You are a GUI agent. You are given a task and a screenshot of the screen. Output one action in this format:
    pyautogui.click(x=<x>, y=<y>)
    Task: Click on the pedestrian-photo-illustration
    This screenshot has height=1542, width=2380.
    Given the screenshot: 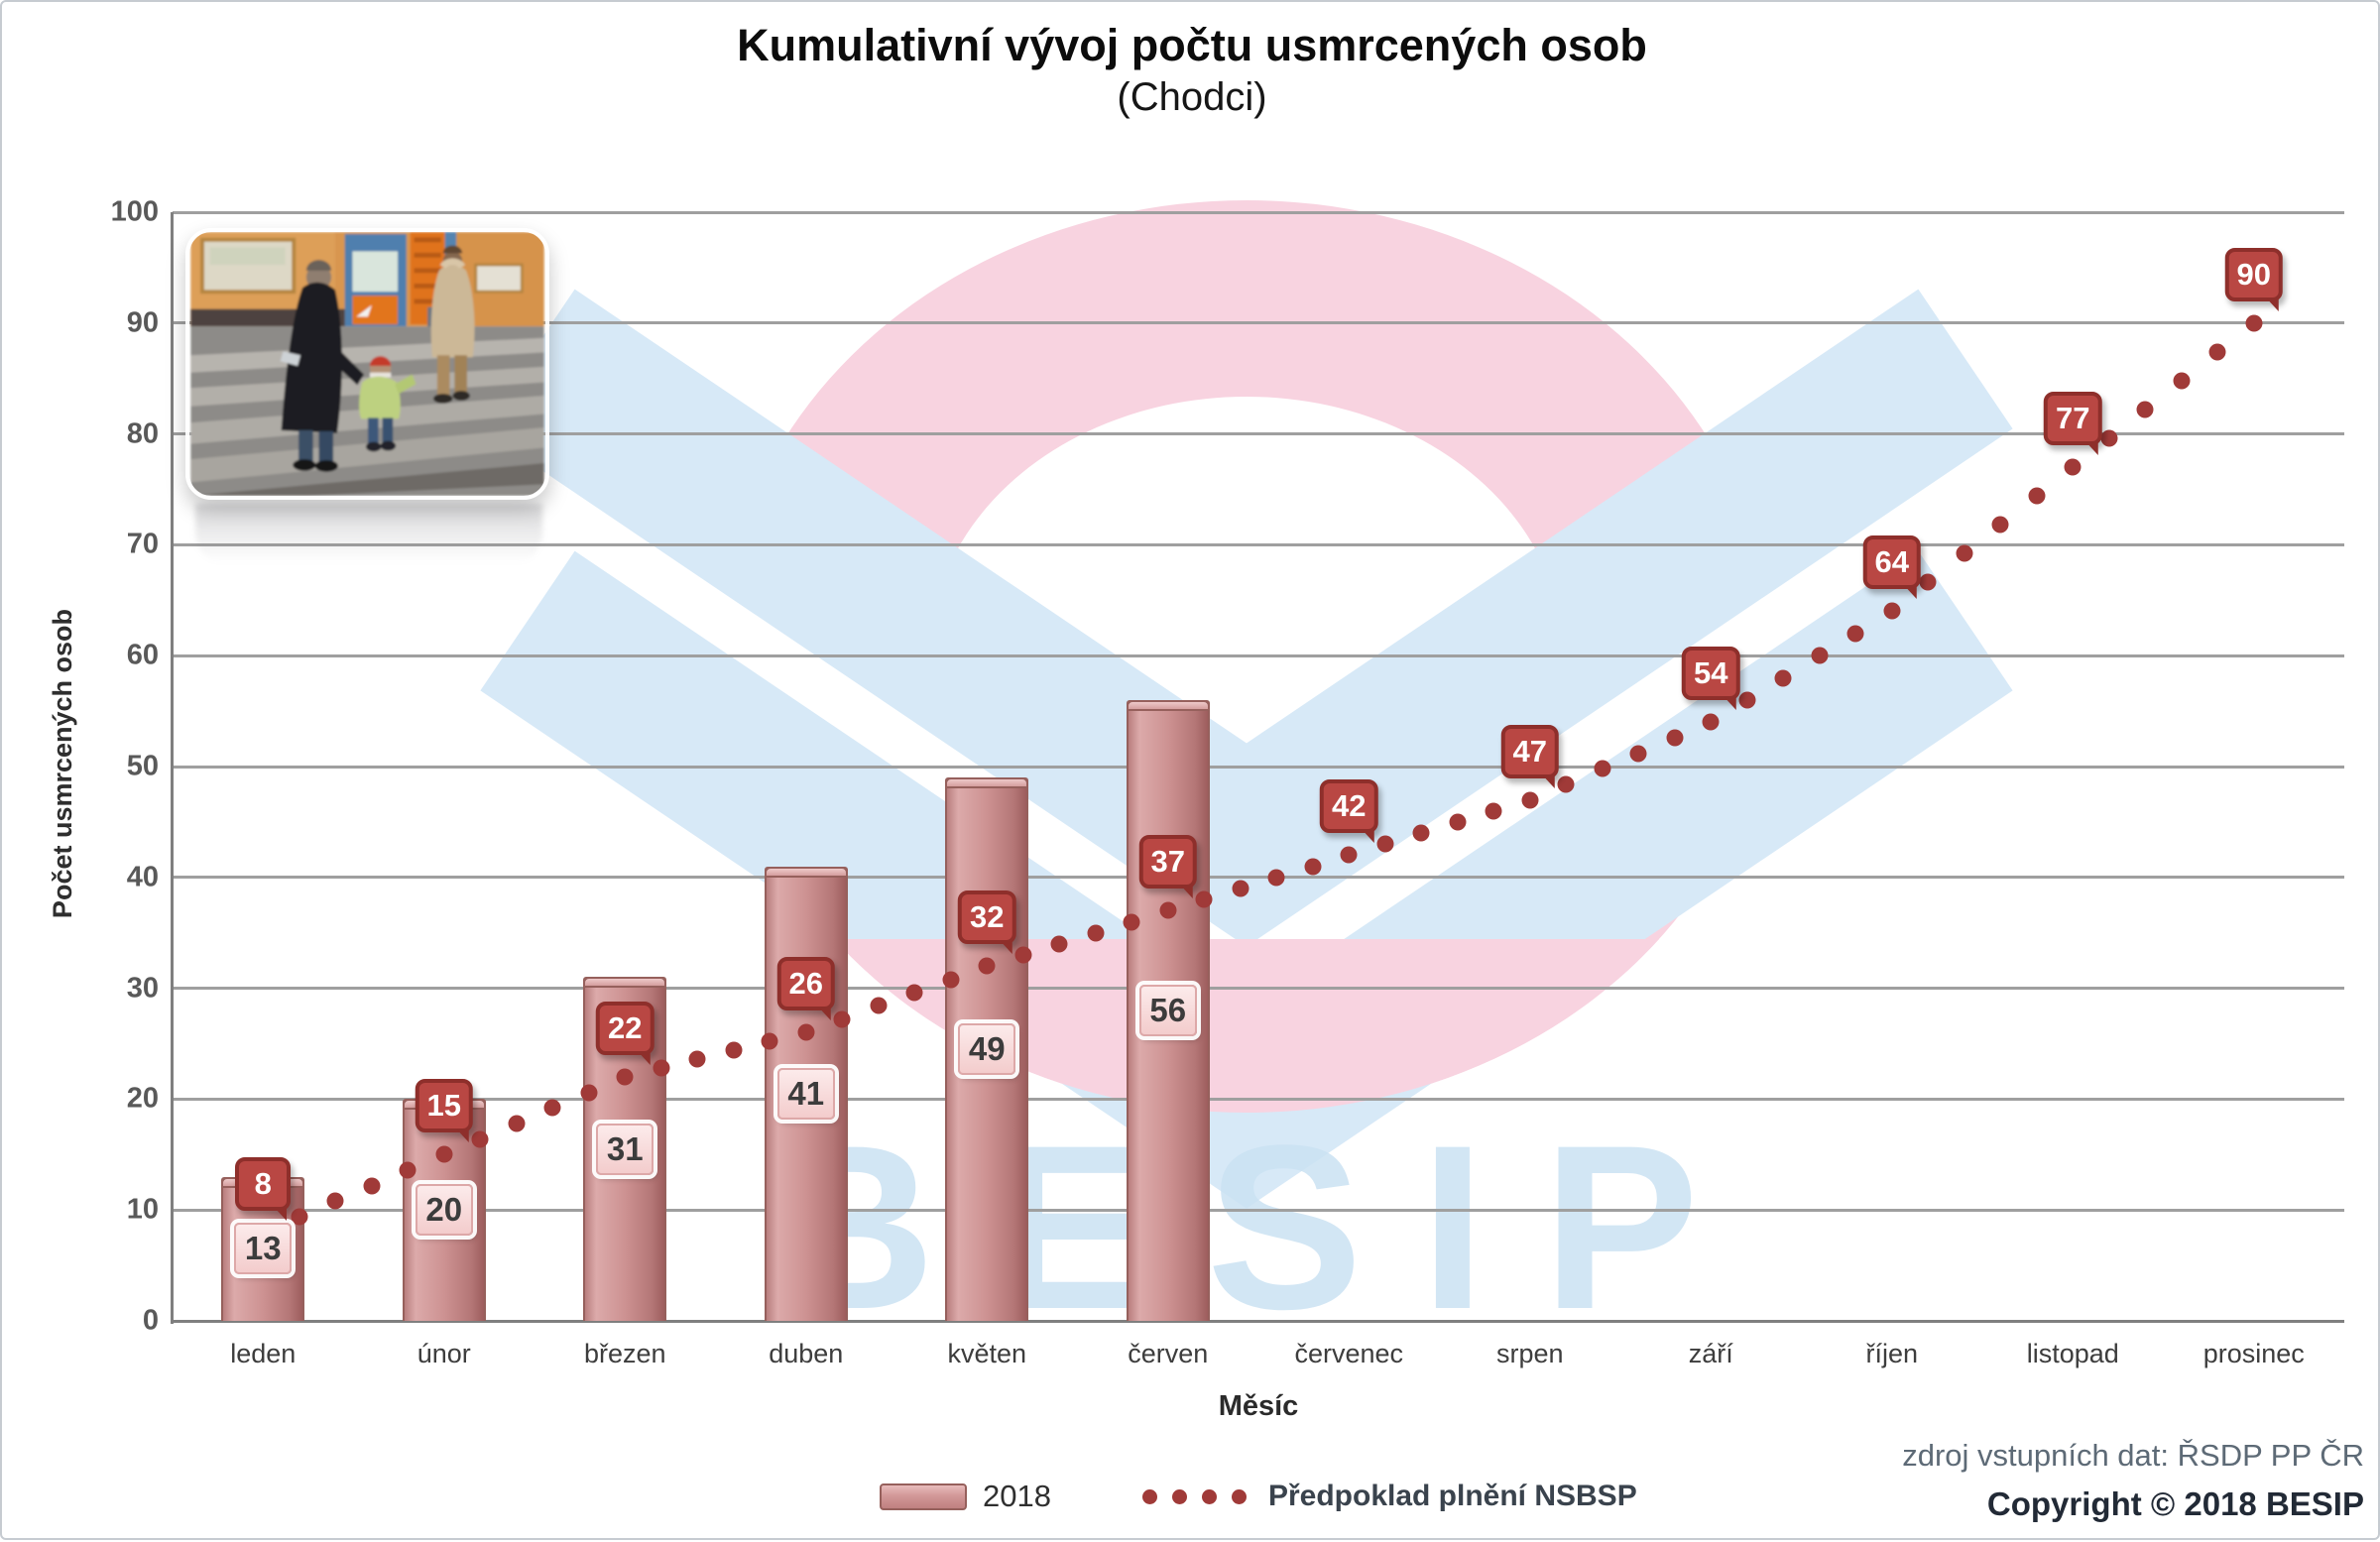 What is the action you would take?
    pyautogui.click(x=367, y=364)
    